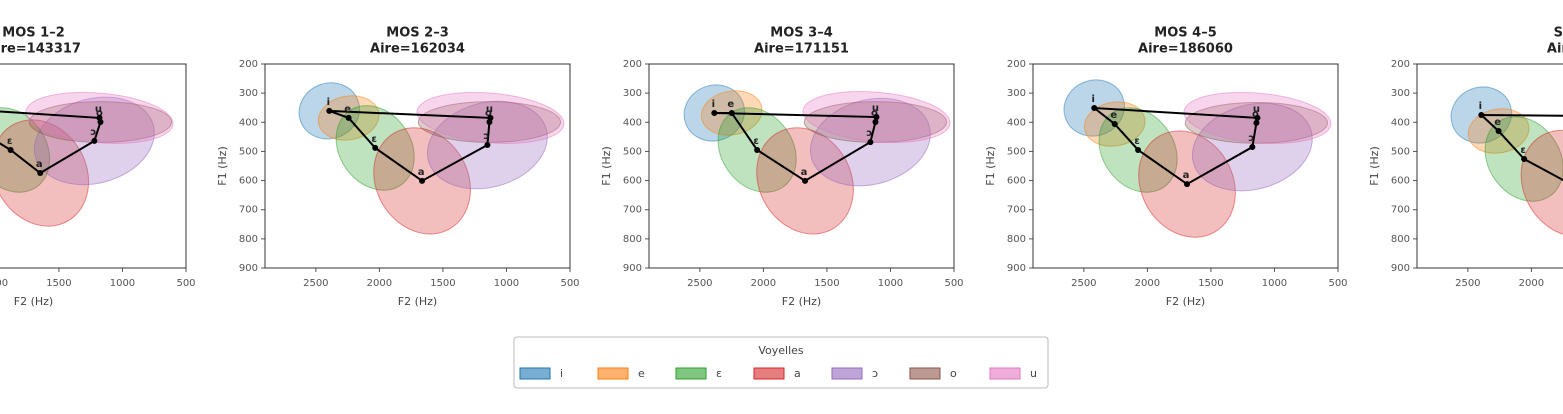 Image resolution: width=1563 pixels, height=414 pixels. Describe the element at coordinates (801, 33) in the screenshot. I see `panel-title: MOS 3–4` at that location.